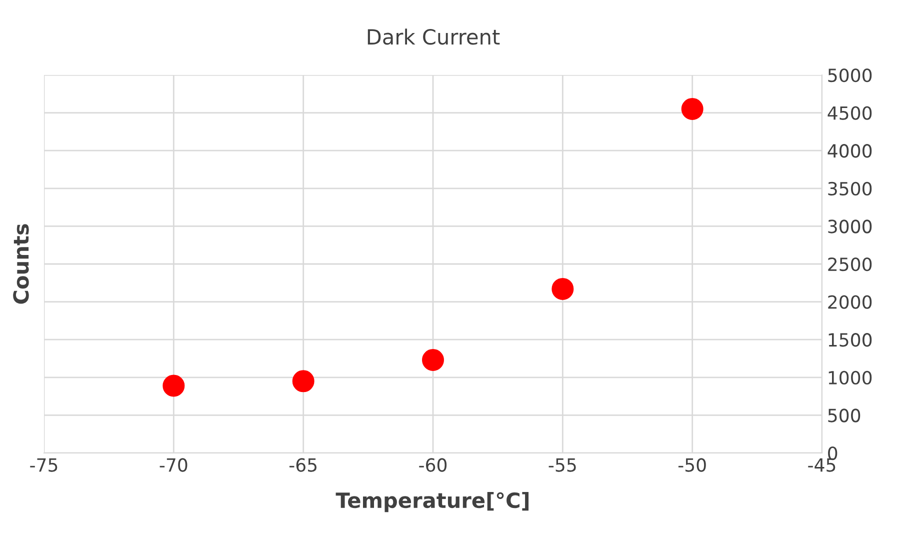 The height and width of the screenshot is (548, 910). What do you see at coordinates (174, 465) in the screenshot?
I see `x-tick-label: -70` at bounding box center [174, 465].